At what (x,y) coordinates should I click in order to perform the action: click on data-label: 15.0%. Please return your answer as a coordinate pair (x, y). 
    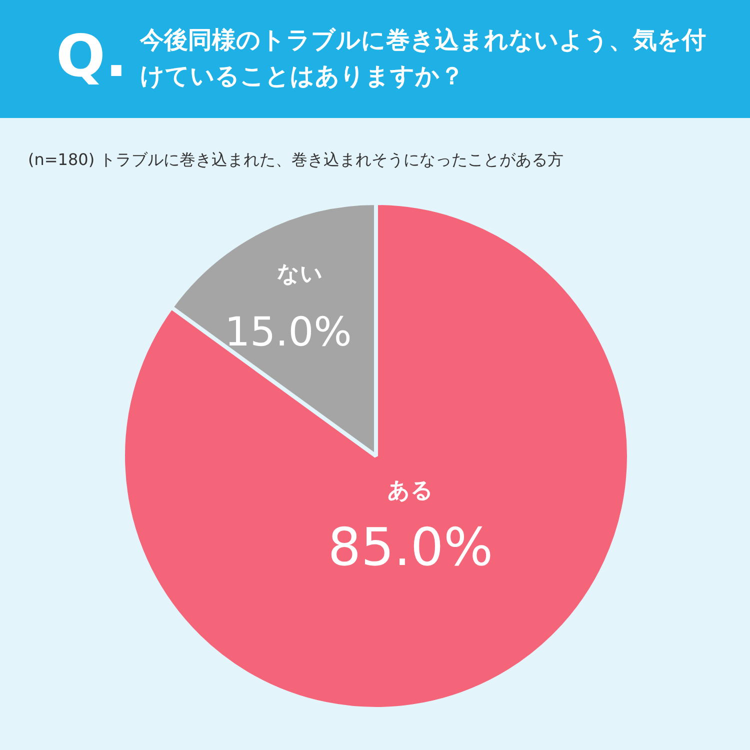
    Looking at the image, I should click on (288, 333).